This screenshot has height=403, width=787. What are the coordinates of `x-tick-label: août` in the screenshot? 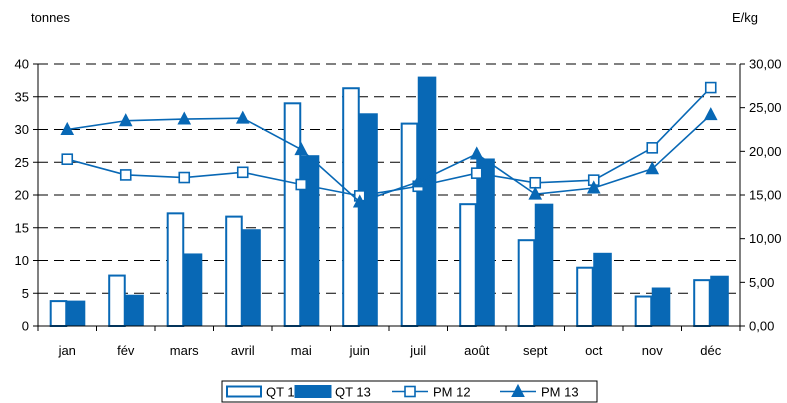 It's located at (477, 350).